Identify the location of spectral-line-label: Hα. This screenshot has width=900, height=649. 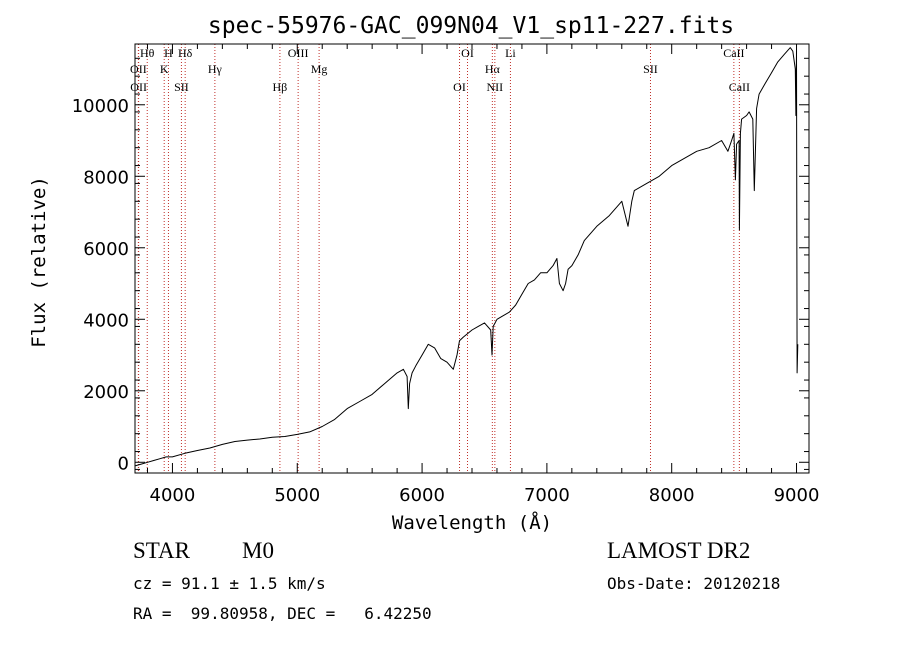
(493, 69).